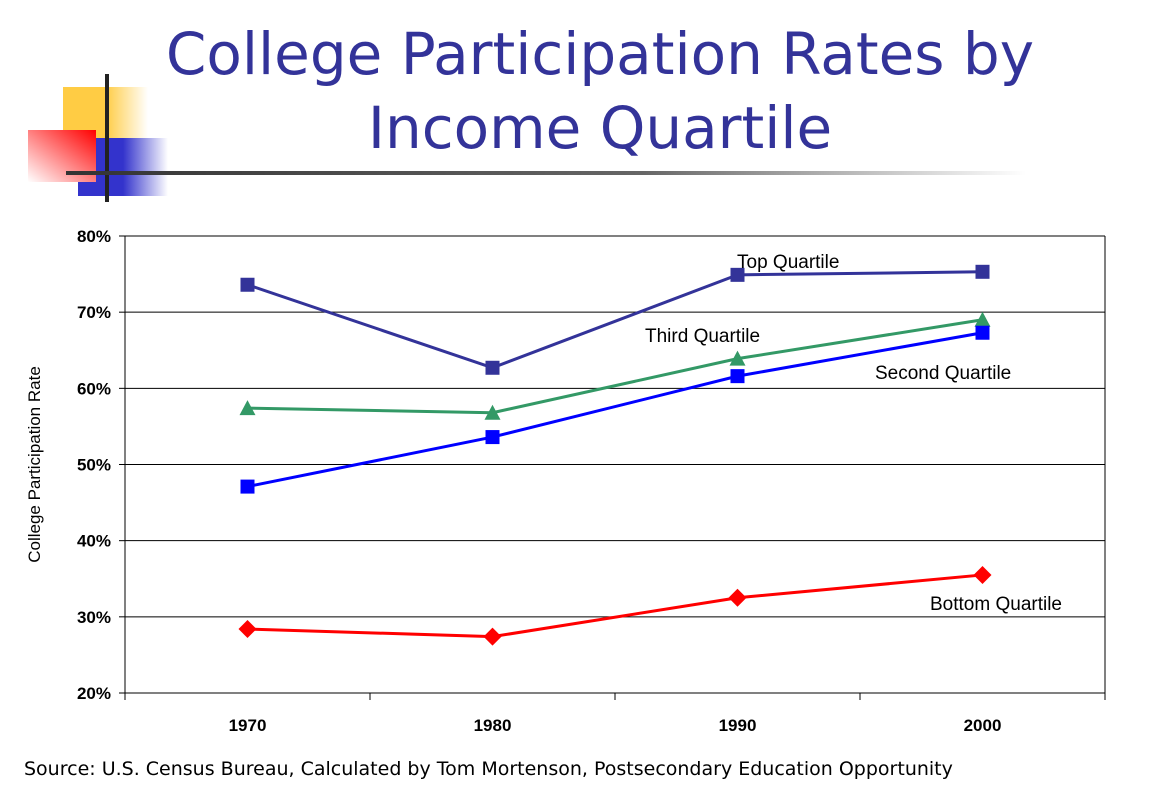 The width and height of the screenshot is (1162, 803). I want to click on y-tick-label: 70%, so click(94, 312).